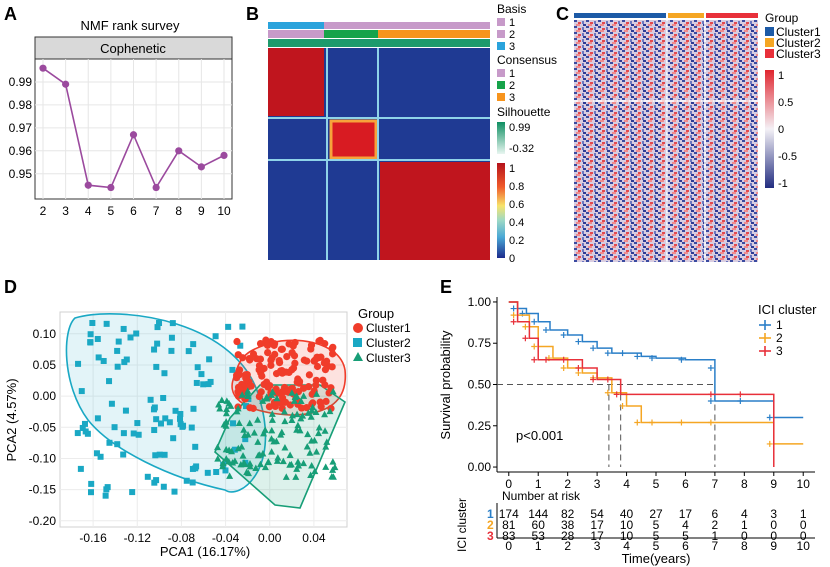 This screenshot has height=567, width=830. I want to click on panel-e-x-tick-label: 3, so click(597, 484).